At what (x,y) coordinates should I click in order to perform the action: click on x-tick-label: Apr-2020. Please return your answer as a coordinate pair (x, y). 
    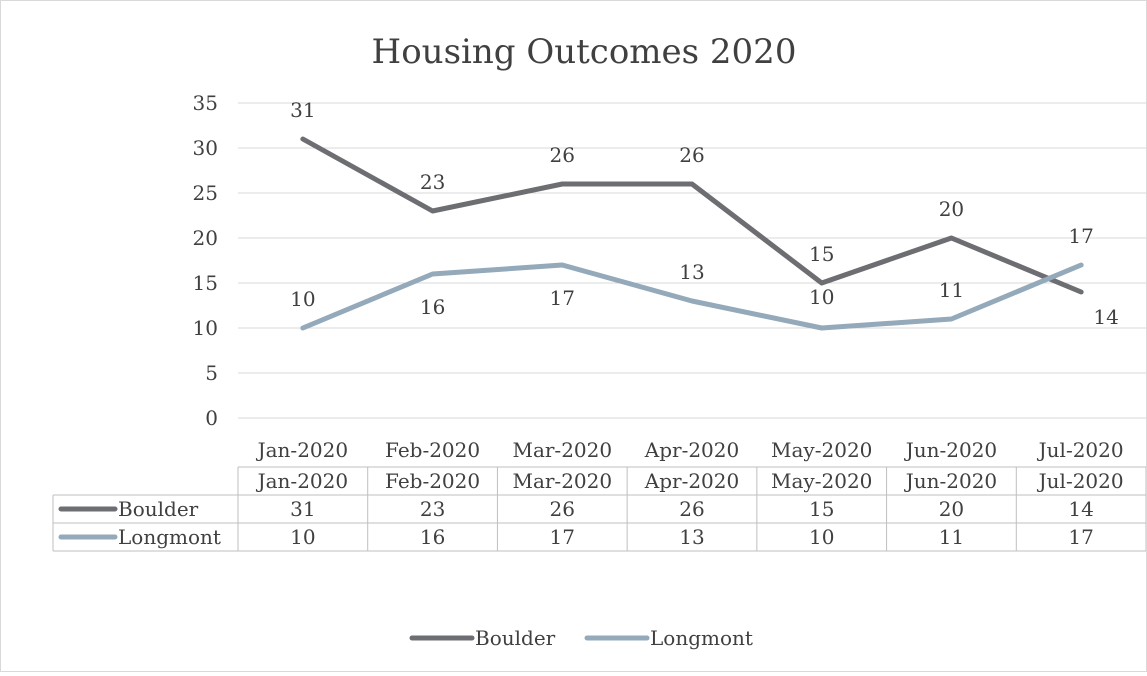
    Looking at the image, I should click on (691, 450).